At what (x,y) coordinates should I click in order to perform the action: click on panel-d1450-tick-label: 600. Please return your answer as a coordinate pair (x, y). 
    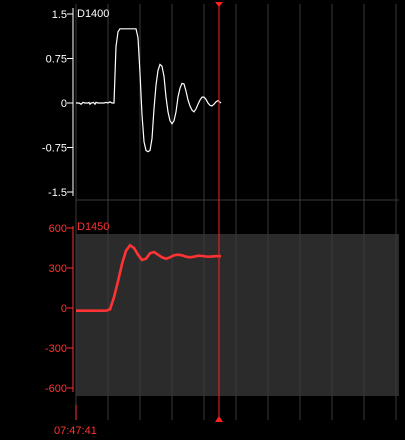
    Looking at the image, I should click on (58, 229).